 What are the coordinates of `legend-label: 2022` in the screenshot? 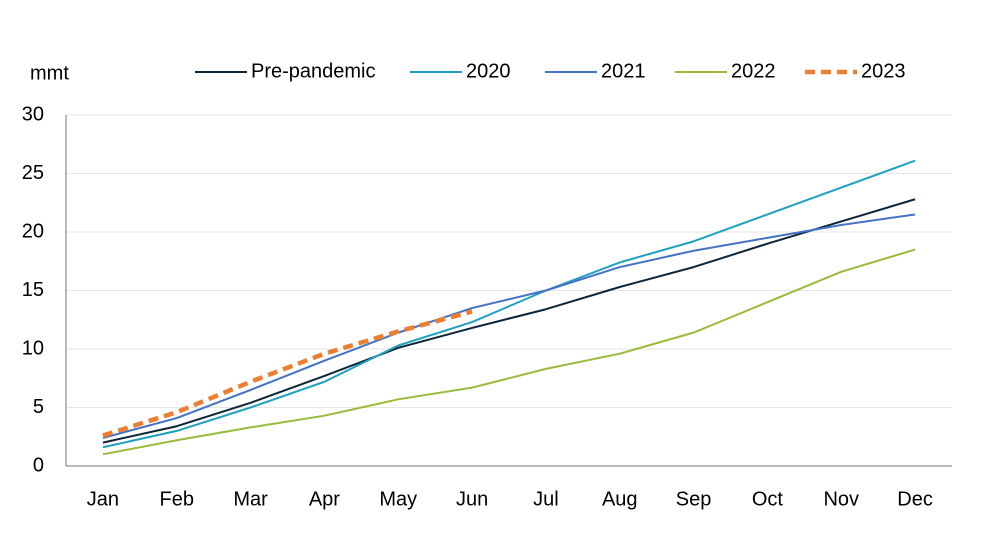 It's located at (753, 71).